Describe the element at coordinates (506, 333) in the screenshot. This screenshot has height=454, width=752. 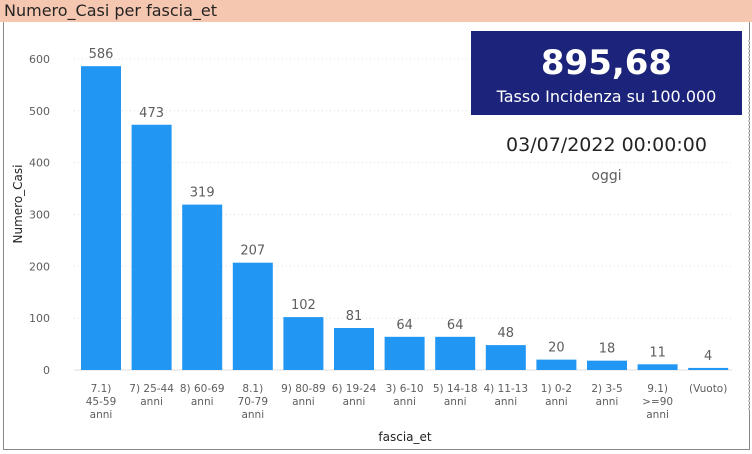
I see `data-label: 48` at that location.